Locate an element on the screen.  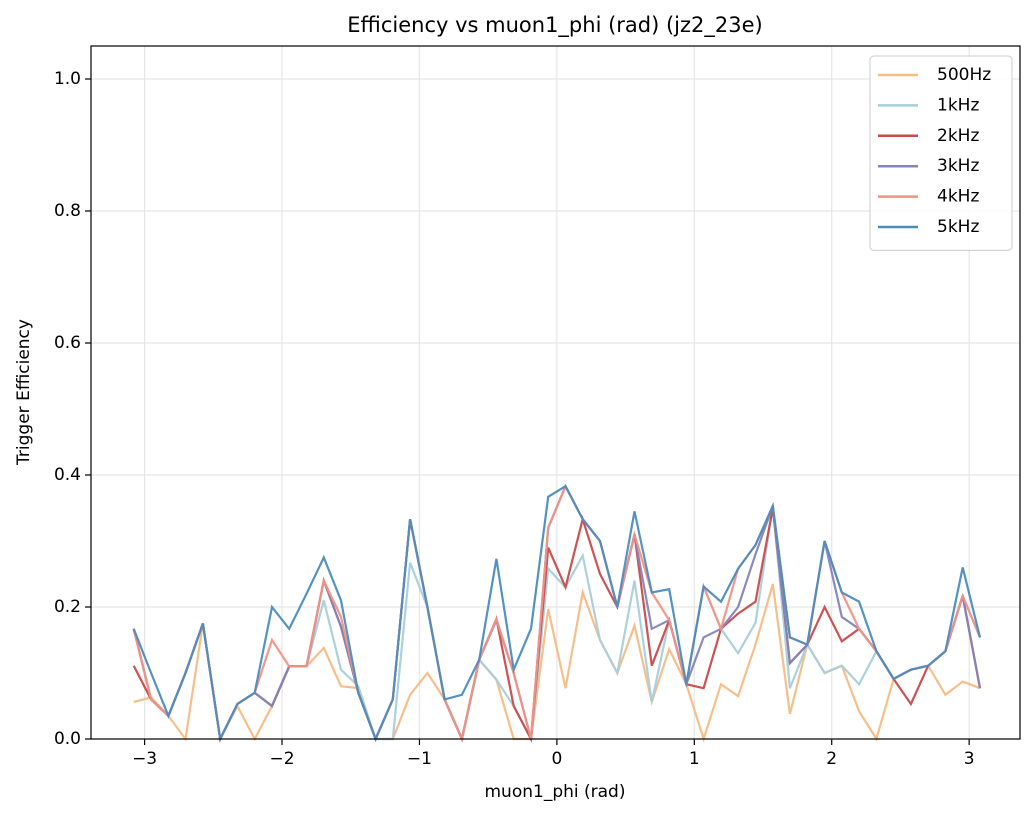
chart-title: Efficiency vs muon1_phi (rad) (jz2_23e) is located at coordinates (554, 25).